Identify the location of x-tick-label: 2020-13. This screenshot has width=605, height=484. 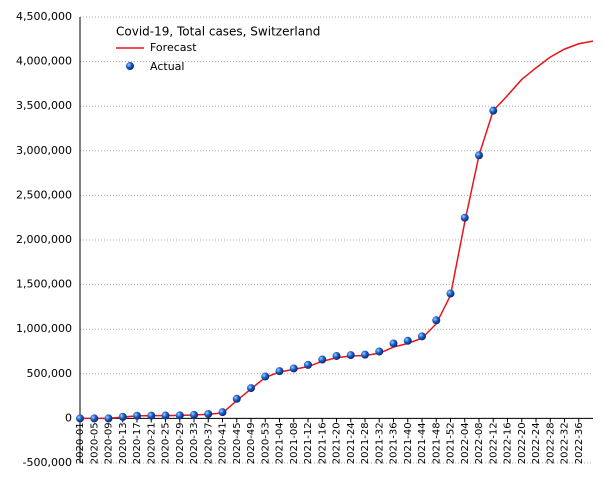
(123, 443).